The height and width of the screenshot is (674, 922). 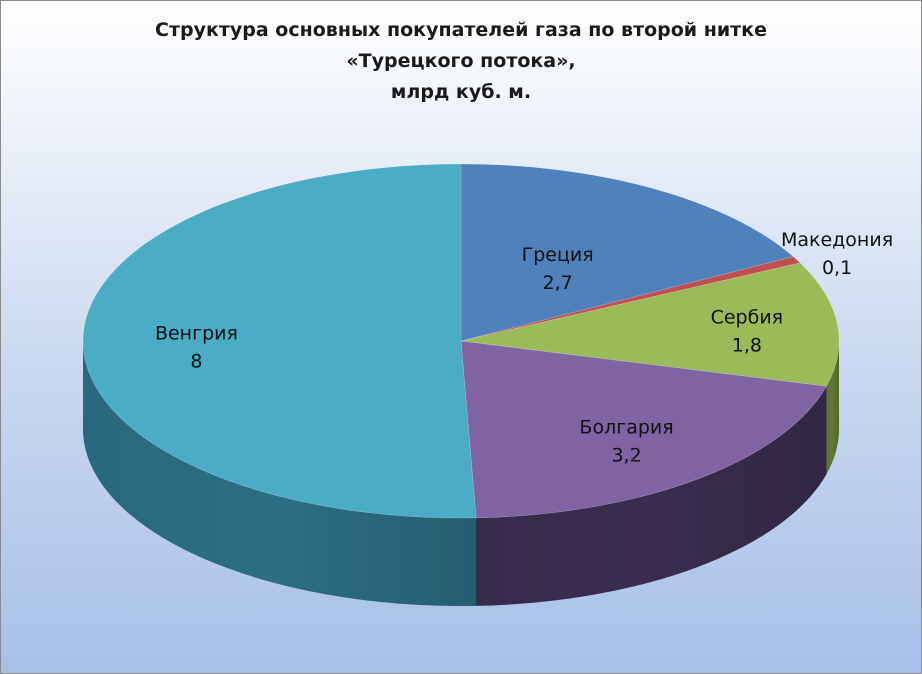 What do you see at coordinates (837, 240) in the screenshot?
I see `data-label-name-македония: Македония` at bounding box center [837, 240].